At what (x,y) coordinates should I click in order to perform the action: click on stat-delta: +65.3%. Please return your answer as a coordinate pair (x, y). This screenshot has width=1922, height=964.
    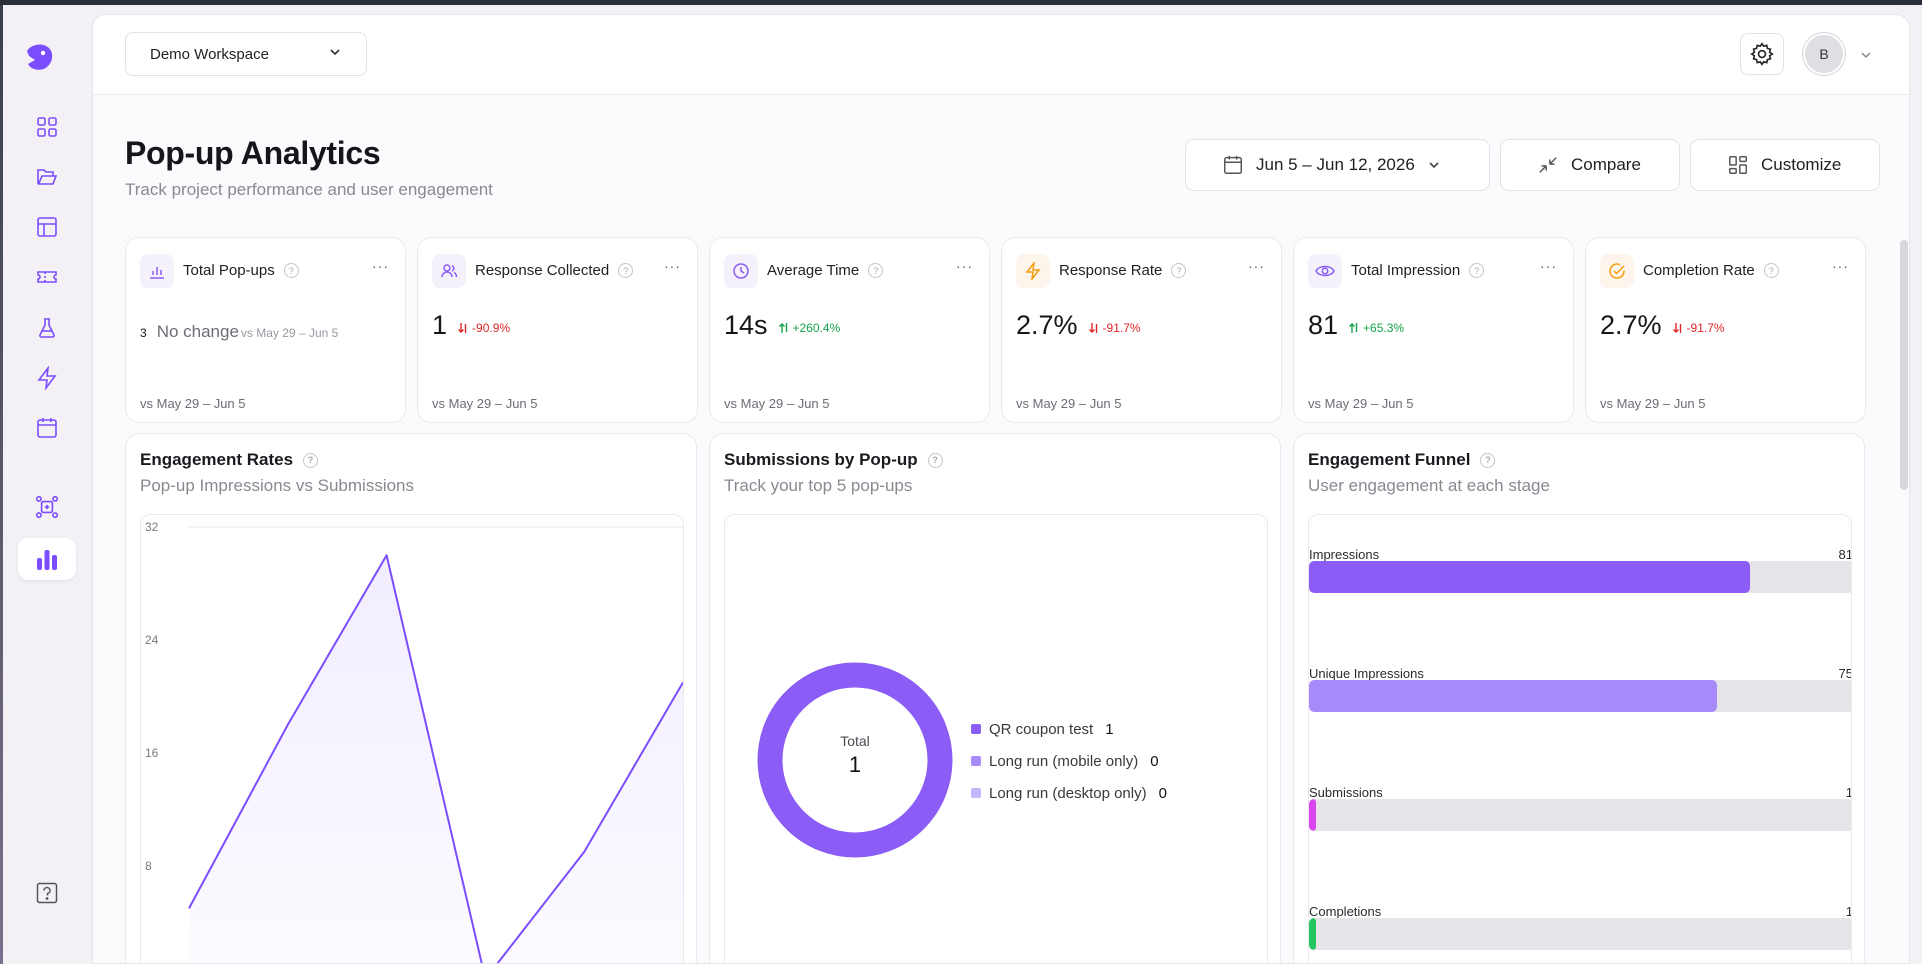
    Looking at the image, I should click on (1376, 328).